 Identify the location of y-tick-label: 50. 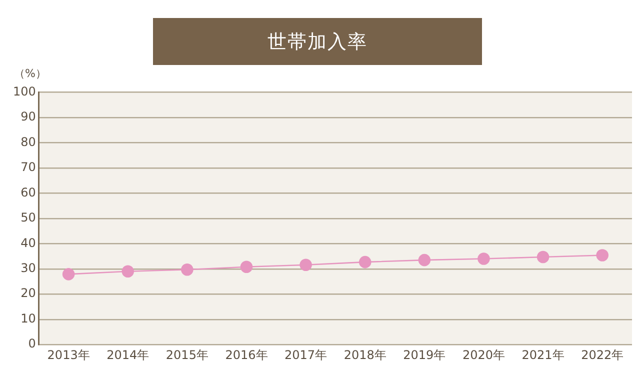
(28, 217).